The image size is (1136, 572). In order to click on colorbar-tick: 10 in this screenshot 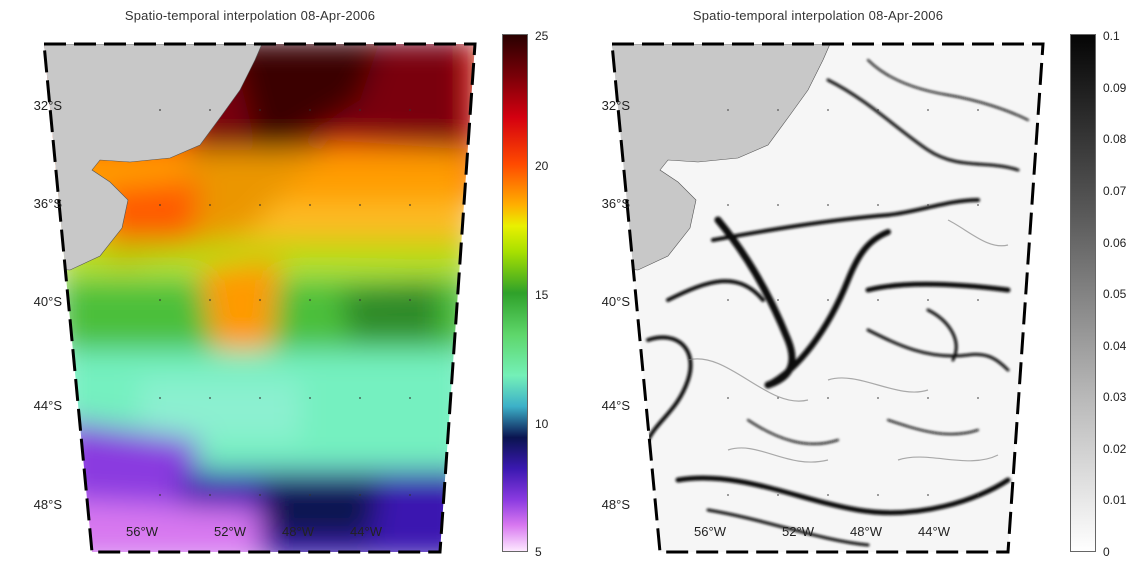, I will do `click(542, 424)`.